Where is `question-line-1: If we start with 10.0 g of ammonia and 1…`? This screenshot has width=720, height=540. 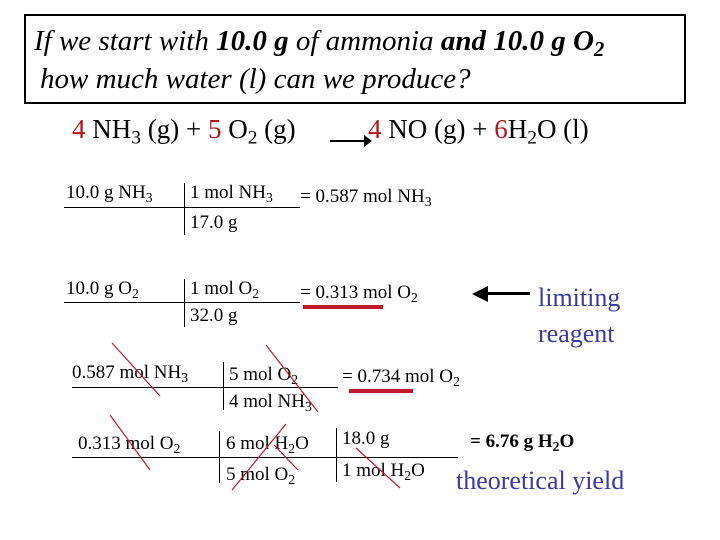
question-line-1: If we start with 10.0 g of ammonia and 1… is located at coordinates (319, 43).